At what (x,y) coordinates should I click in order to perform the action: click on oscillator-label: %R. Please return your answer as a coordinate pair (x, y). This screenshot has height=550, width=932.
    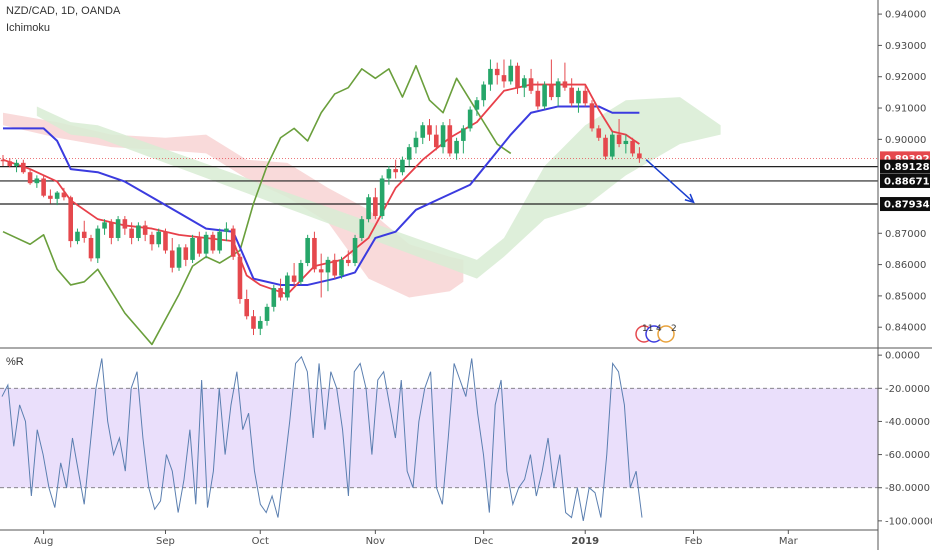
    Looking at the image, I should click on (15, 362).